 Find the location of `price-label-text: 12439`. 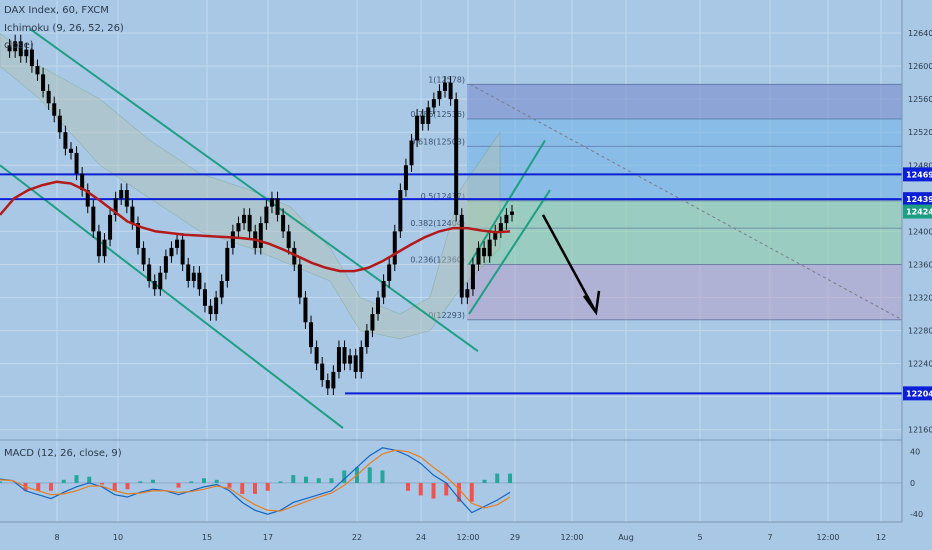

price-label-text: 12439 is located at coordinates (919, 199).